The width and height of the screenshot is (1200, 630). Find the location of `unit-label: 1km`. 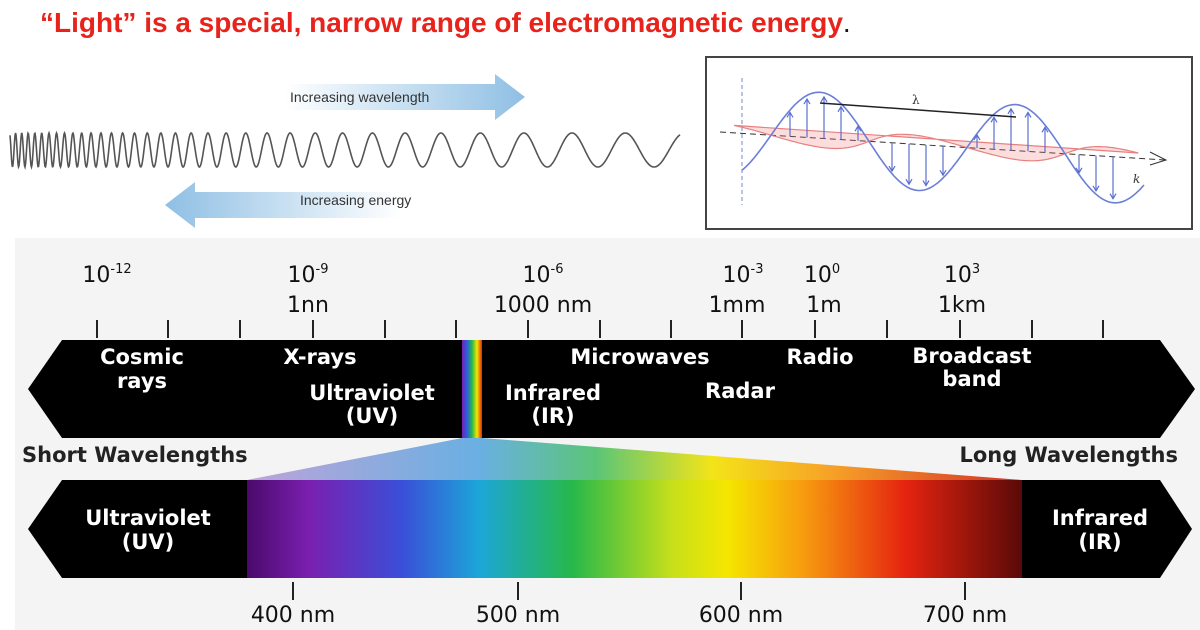

unit-label: 1km is located at coordinates (962, 305).